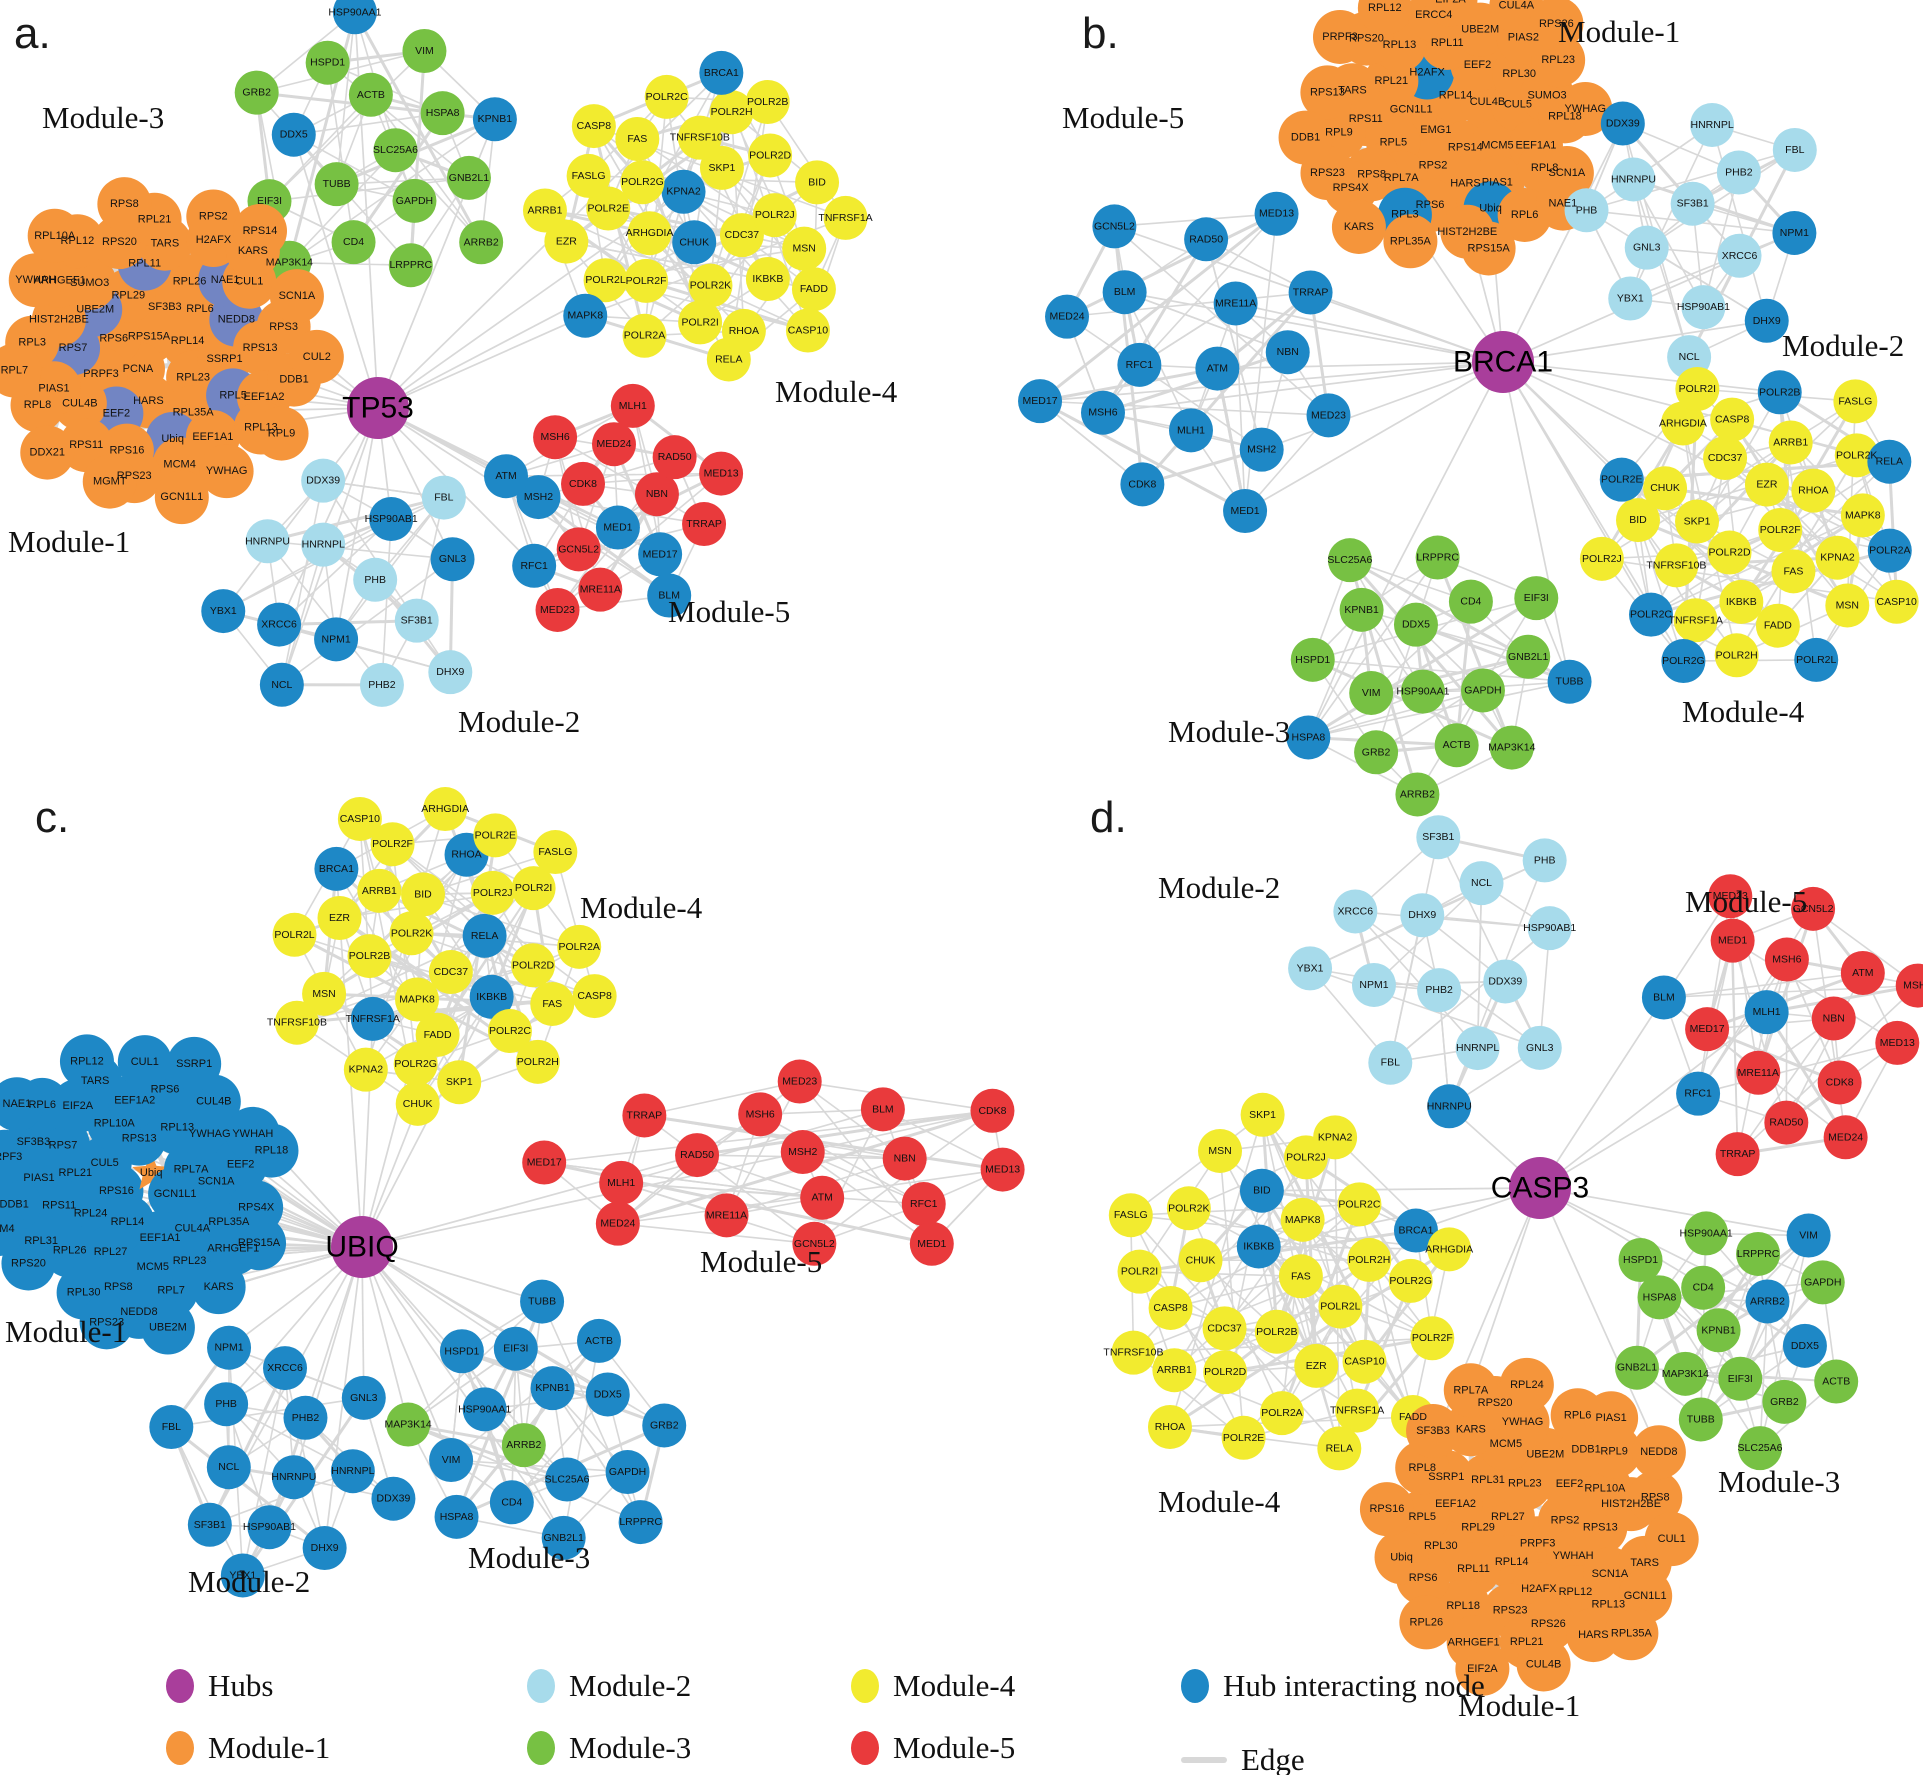 The width and height of the screenshot is (1923, 1775). Describe the element at coordinates (1401, 1557) in the screenshot. I see `node-Ubiq` at that location.